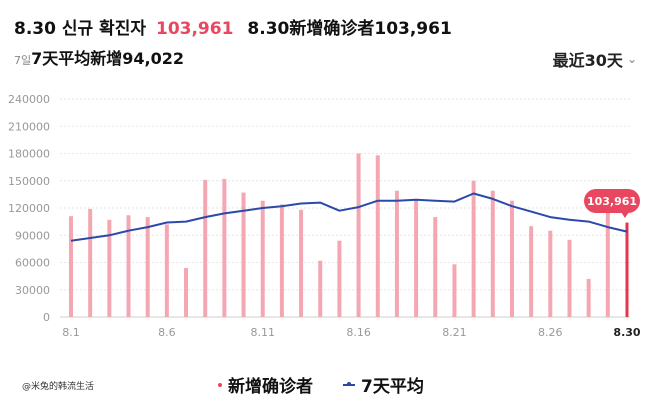 This screenshot has height=411, width=661. What do you see at coordinates (224, 247) in the screenshot?
I see `bar-8.9` at bounding box center [224, 247].